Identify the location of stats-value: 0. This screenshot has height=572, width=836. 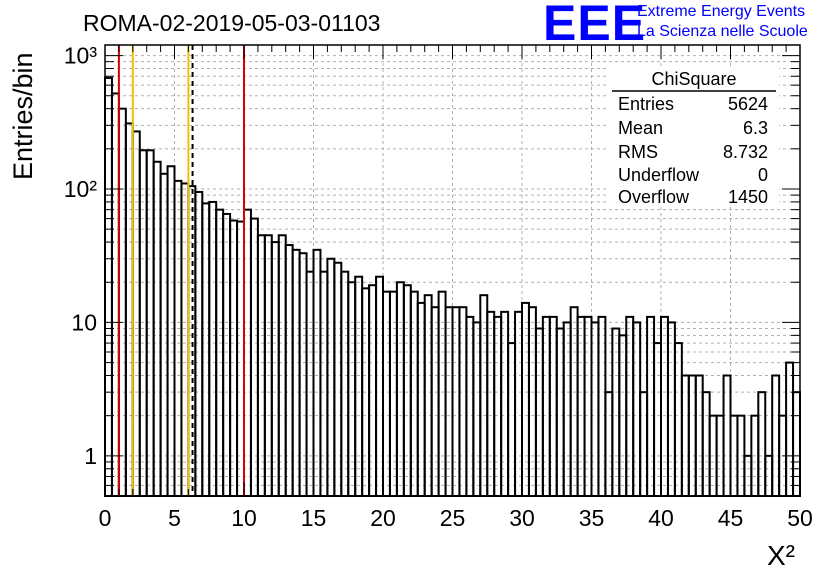
(763, 175).